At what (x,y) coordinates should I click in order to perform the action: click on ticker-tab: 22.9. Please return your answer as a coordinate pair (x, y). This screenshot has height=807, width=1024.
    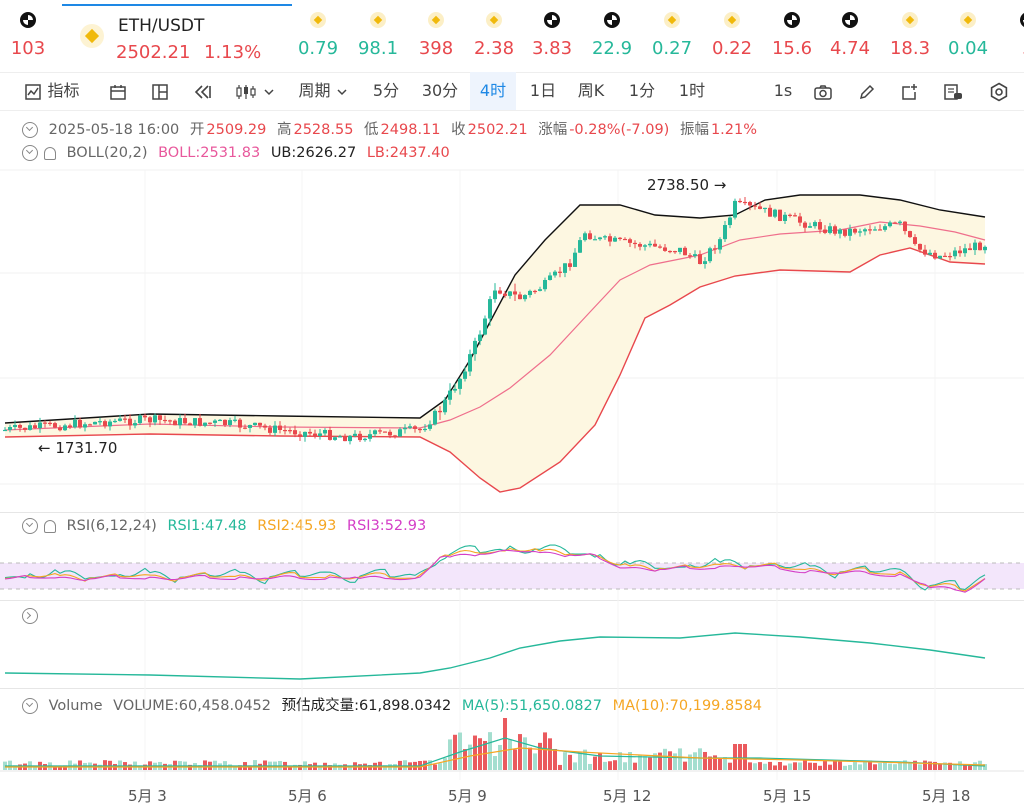
    Looking at the image, I should click on (612, 36).